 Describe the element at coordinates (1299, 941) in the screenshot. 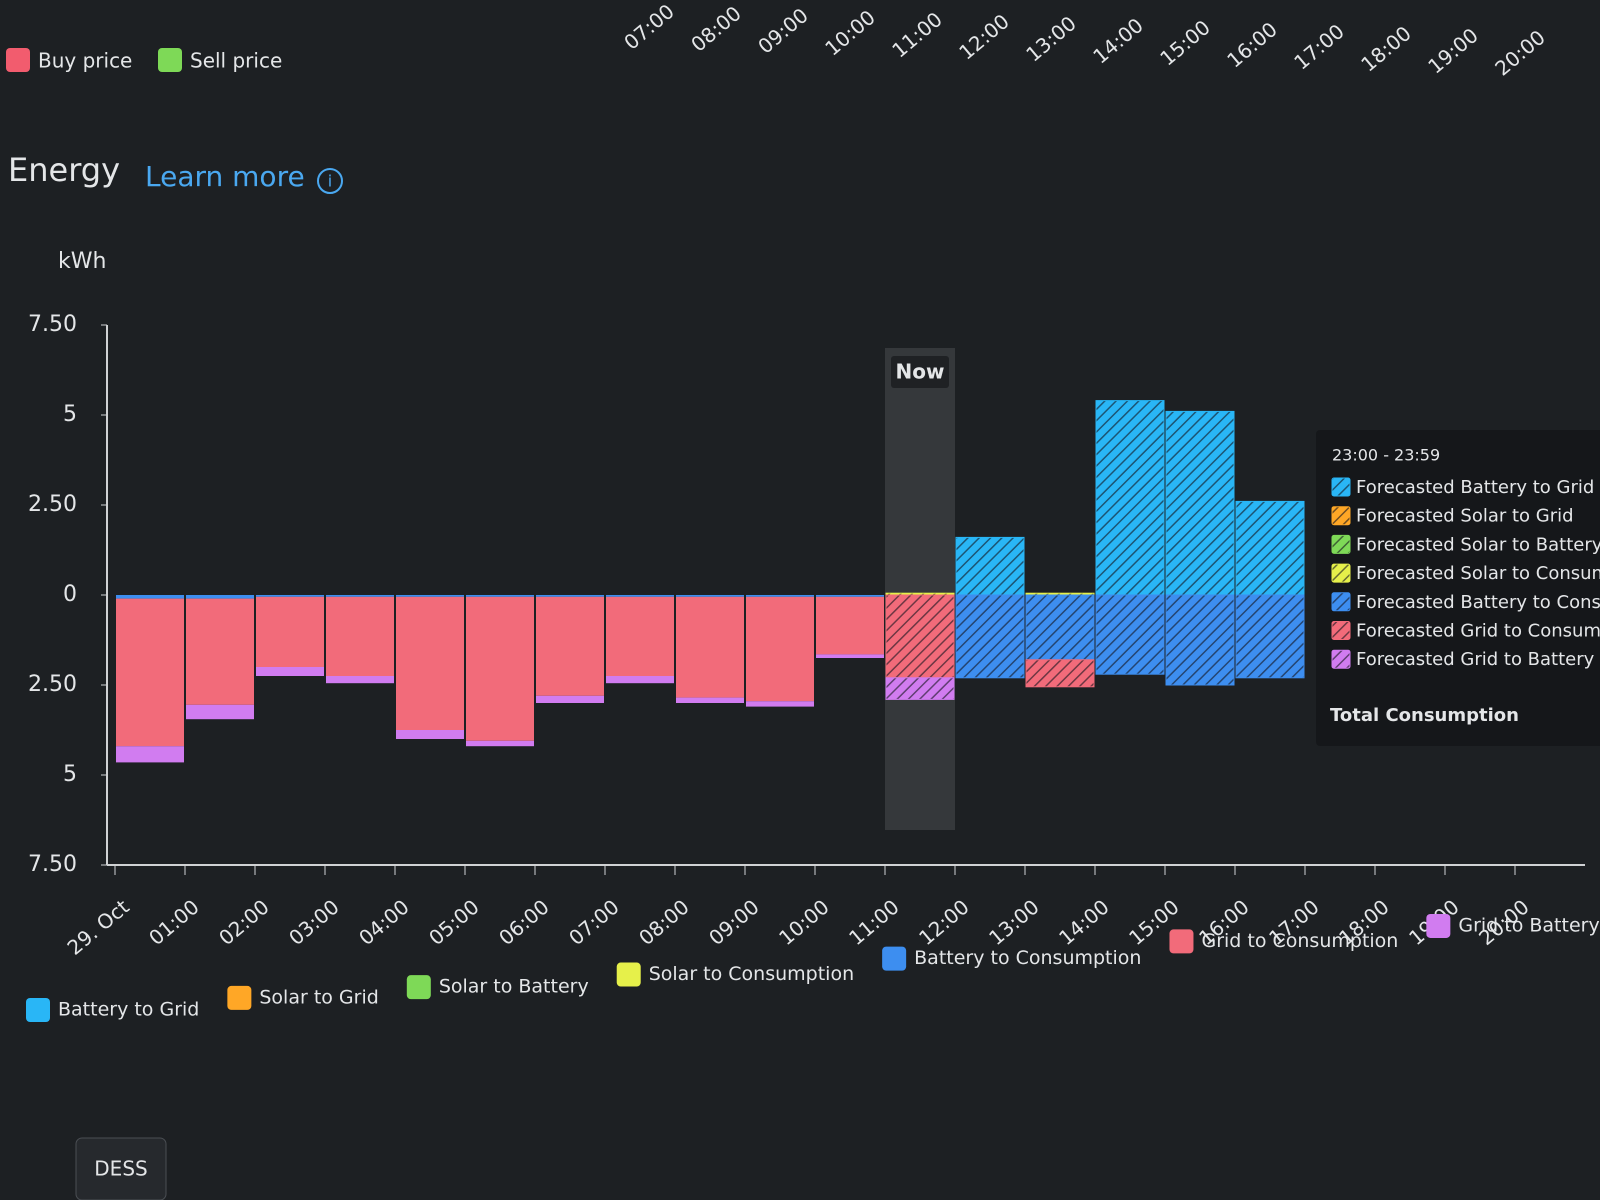

I see `legend-label: Grid to Consumption` at that location.